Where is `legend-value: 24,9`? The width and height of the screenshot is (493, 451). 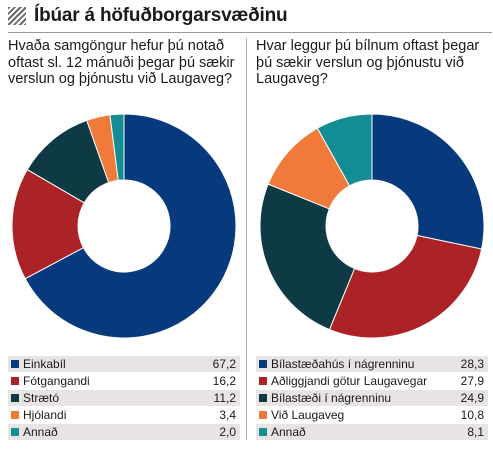 legend-value: 24,9 is located at coordinates (472, 398).